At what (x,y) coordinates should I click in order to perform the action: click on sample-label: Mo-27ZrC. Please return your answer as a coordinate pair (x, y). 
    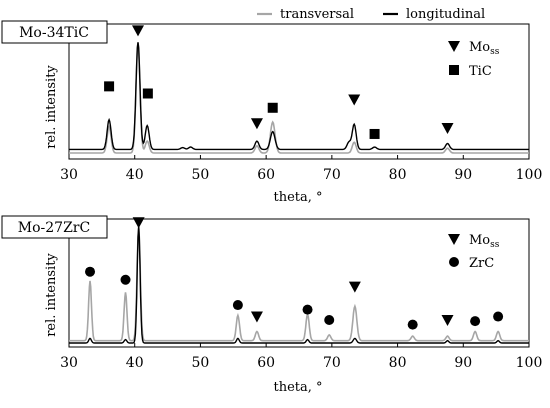
    Looking at the image, I should click on (54, 228).